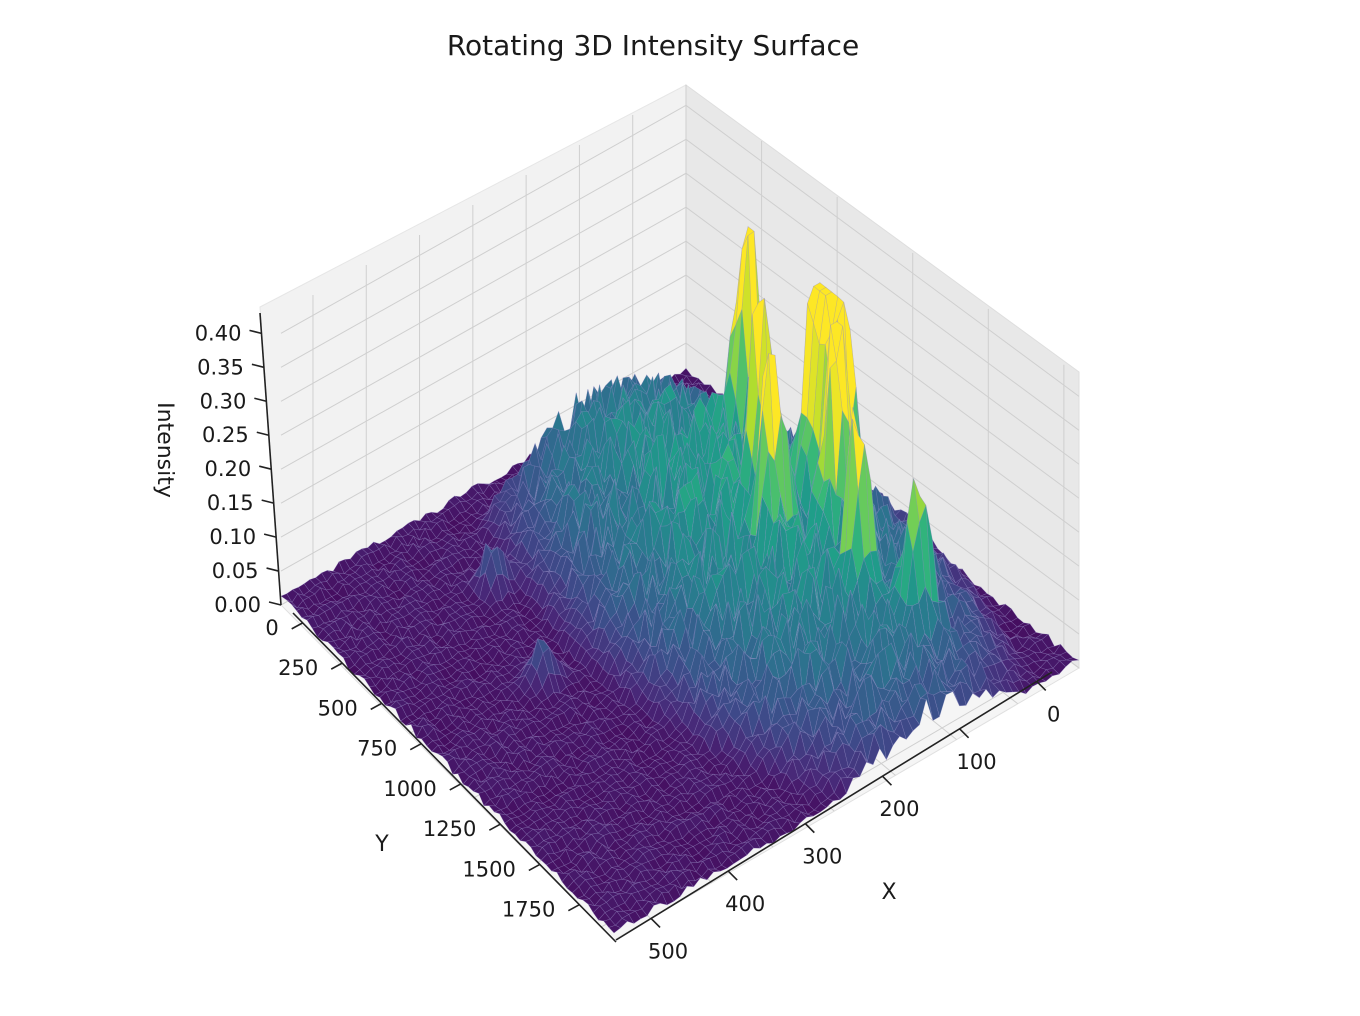 The height and width of the screenshot is (1016, 1360). What do you see at coordinates (227, 469) in the screenshot?
I see `z-tick-label-4: 0.20` at bounding box center [227, 469].